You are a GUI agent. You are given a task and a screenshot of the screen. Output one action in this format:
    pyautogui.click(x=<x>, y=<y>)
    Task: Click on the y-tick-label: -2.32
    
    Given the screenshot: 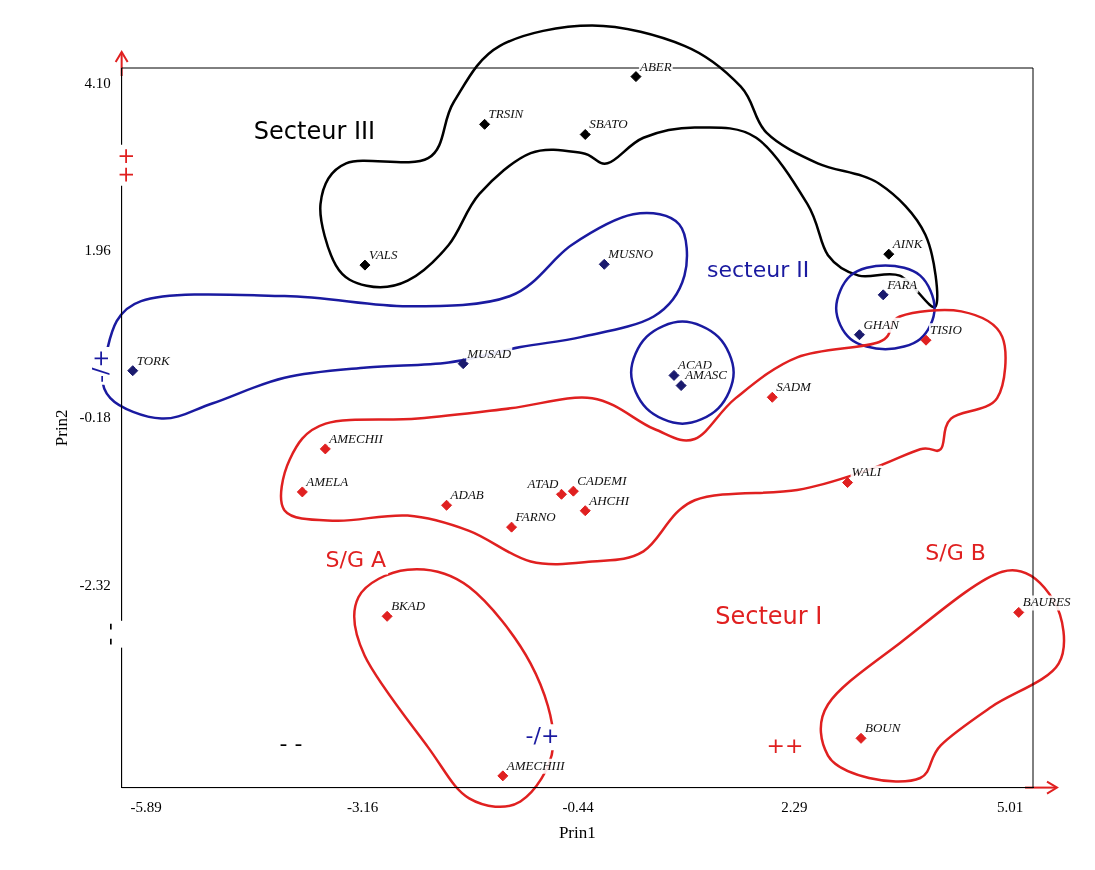 What is the action you would take?
    pyautogui.click(x=95, y=584)
    